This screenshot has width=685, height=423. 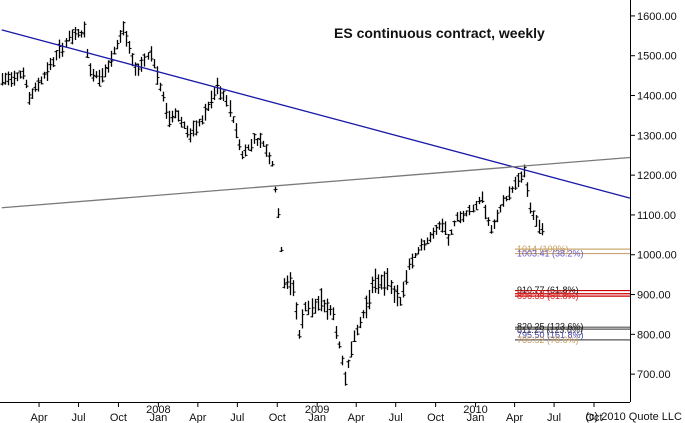 What do you see at coordinates (548, 290) in the screenshot?
I see `level-label: 910.77 (61.8%)` at bounding box center [548, 290].